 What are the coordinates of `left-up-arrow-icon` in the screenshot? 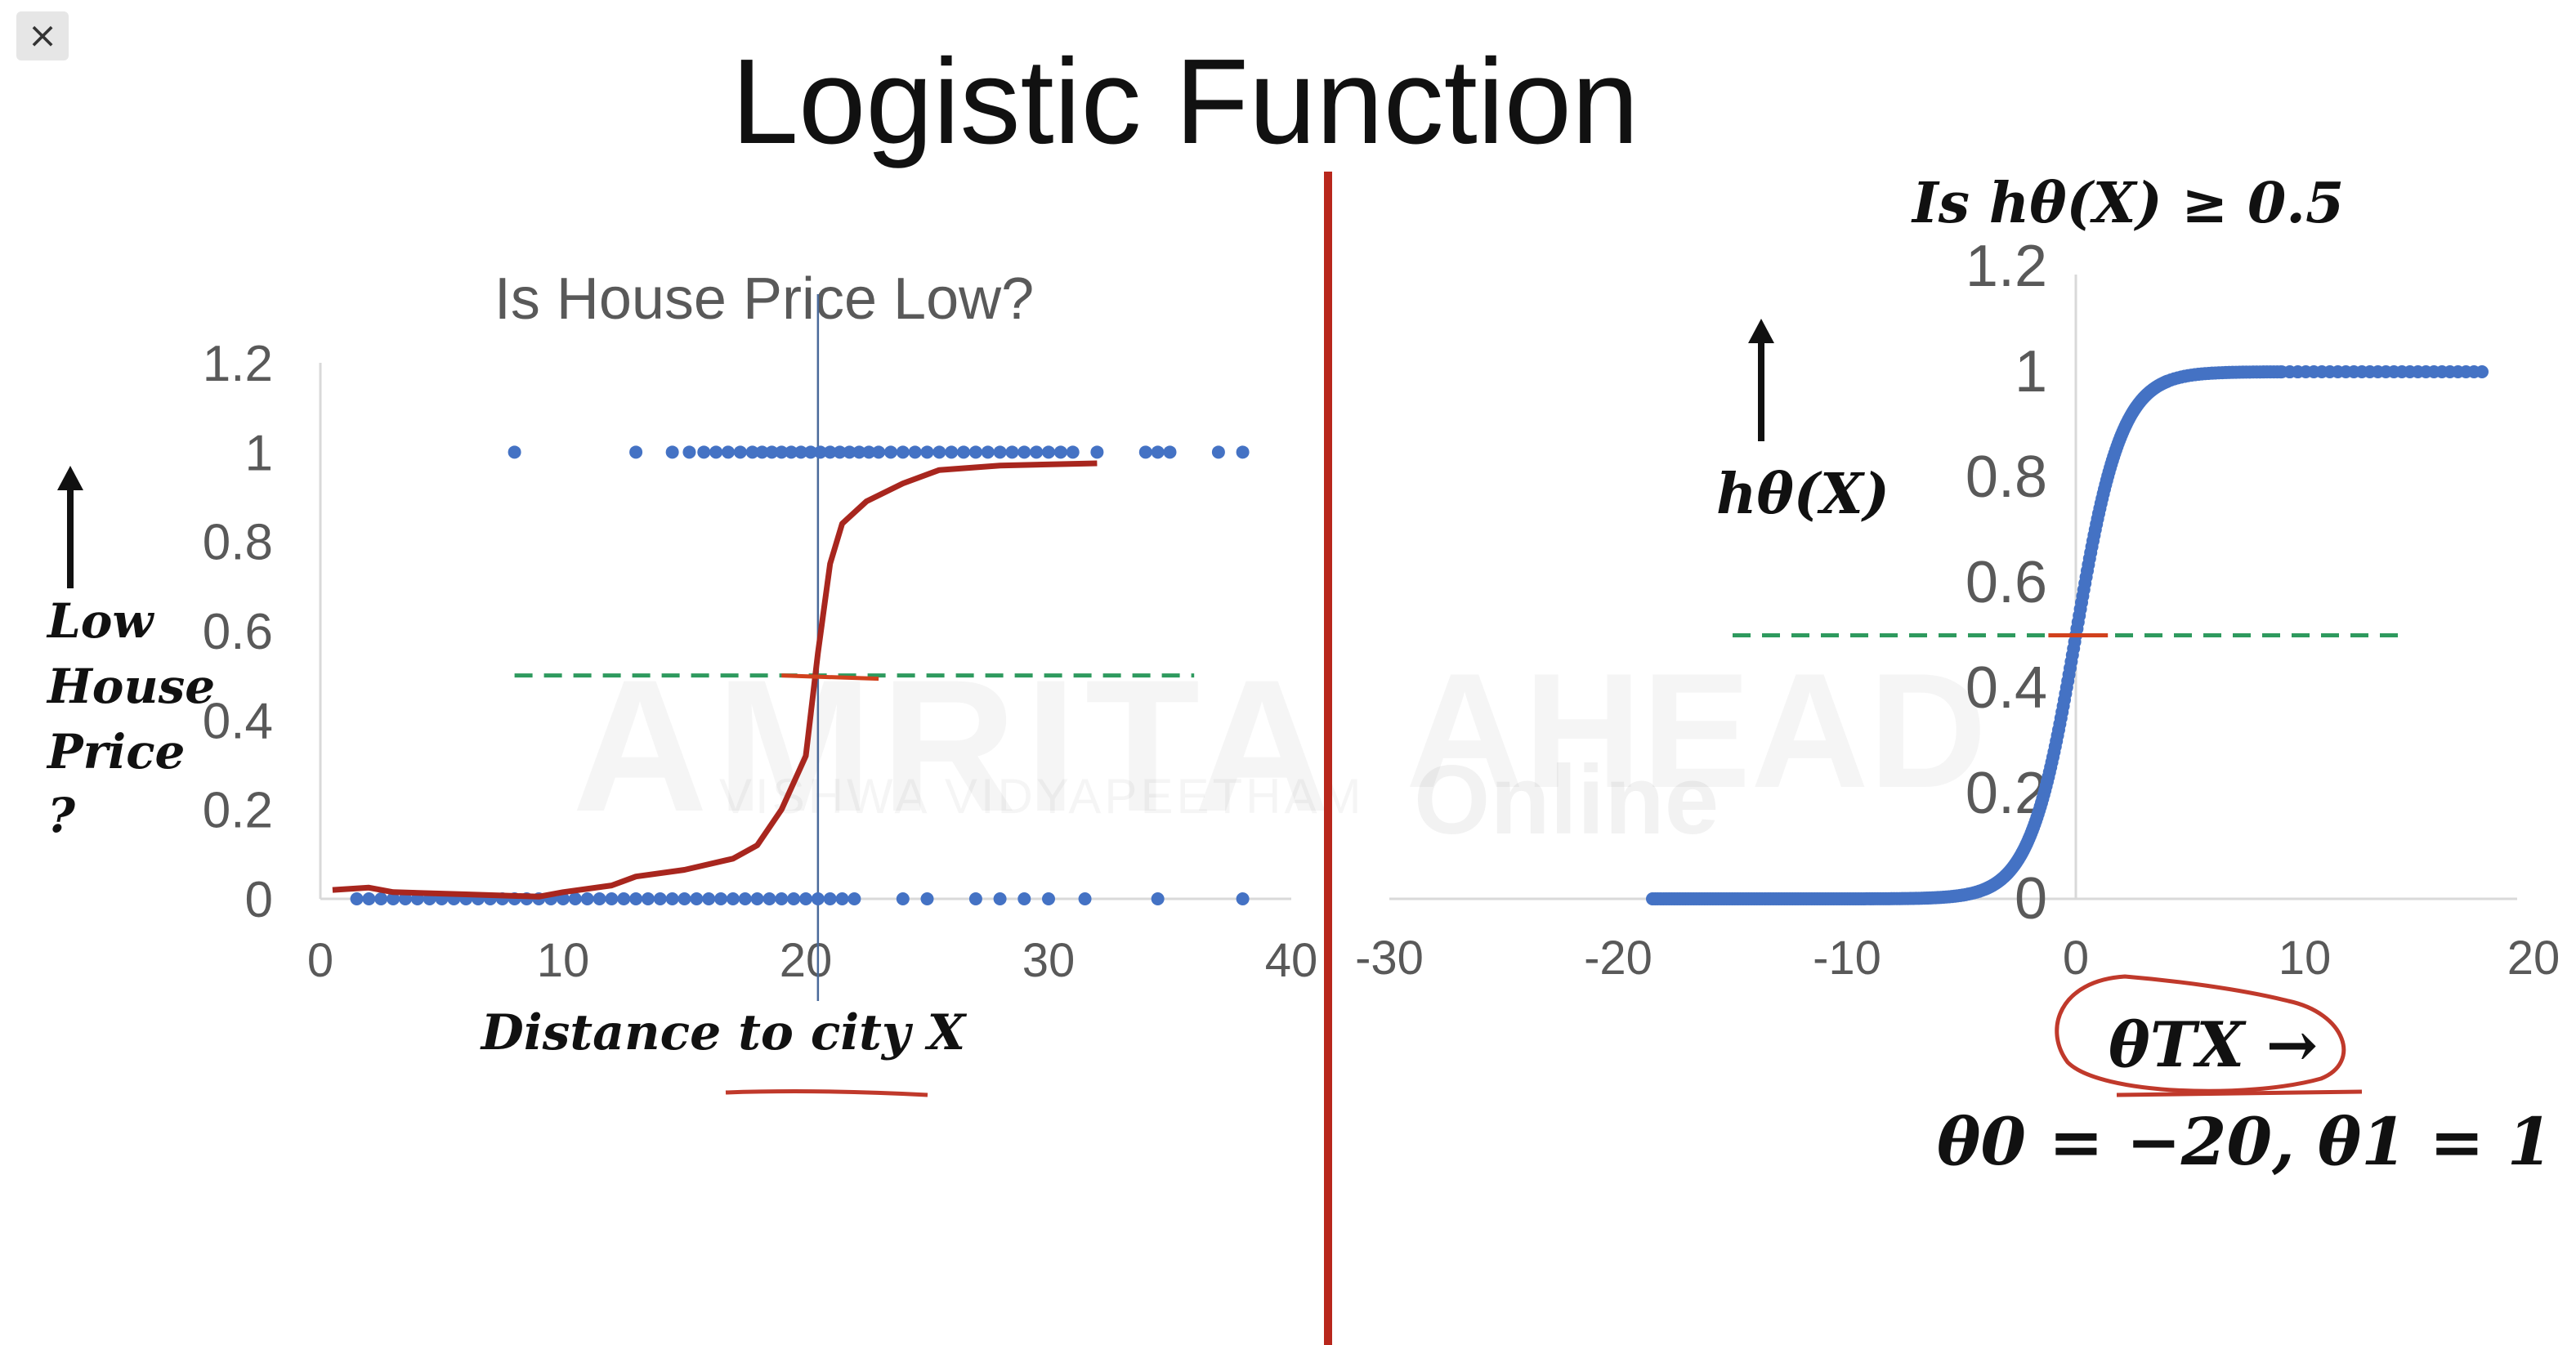 It's located at (70, 527).